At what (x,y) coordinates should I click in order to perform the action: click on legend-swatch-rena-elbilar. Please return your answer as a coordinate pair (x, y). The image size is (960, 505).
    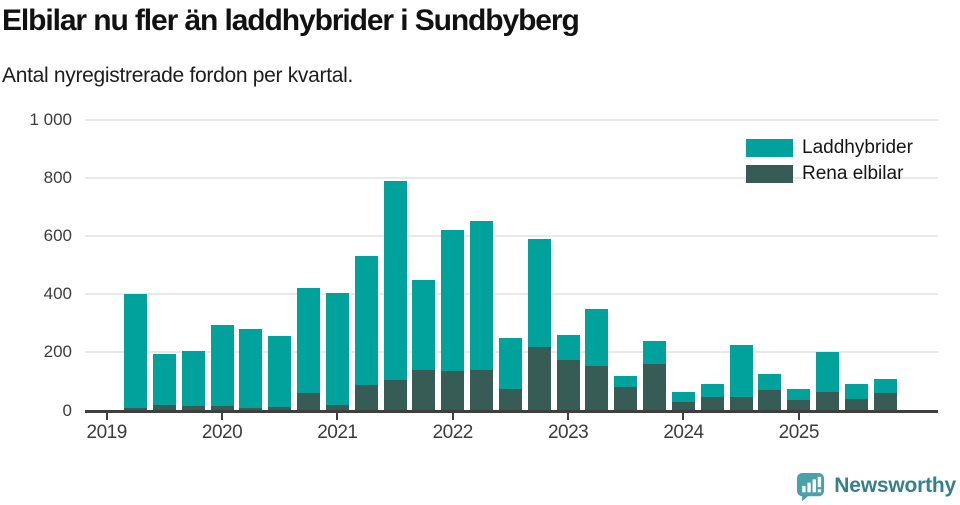
    Looking at the image, I should click on (769, 174).